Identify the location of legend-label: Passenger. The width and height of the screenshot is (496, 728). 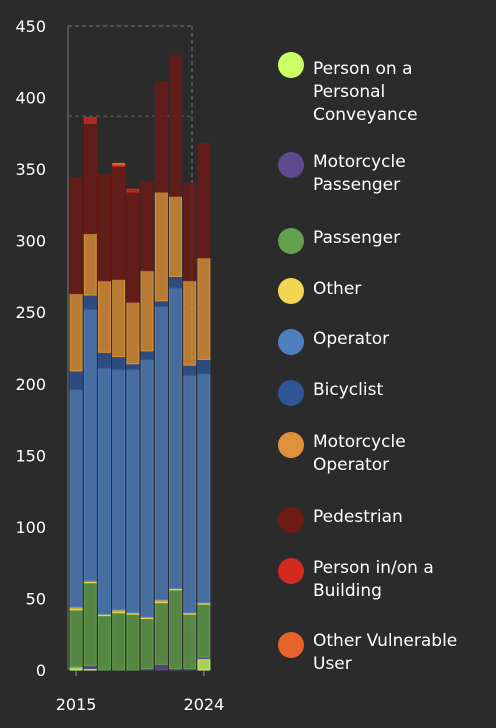
(357, 238).